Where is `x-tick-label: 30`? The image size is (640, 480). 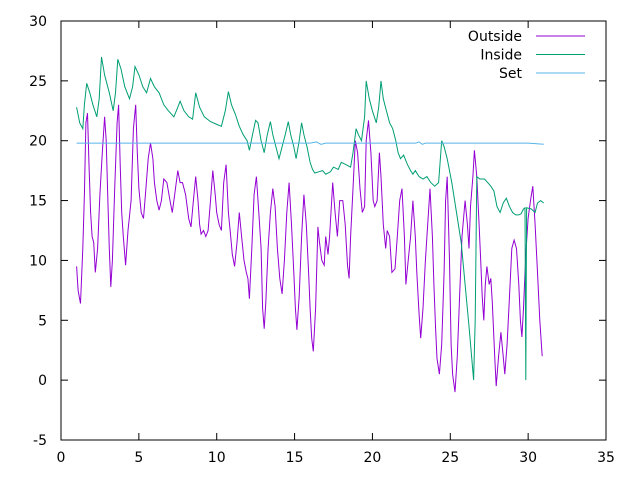
x-tick-label: 30 is located at coordinates (528, 458).